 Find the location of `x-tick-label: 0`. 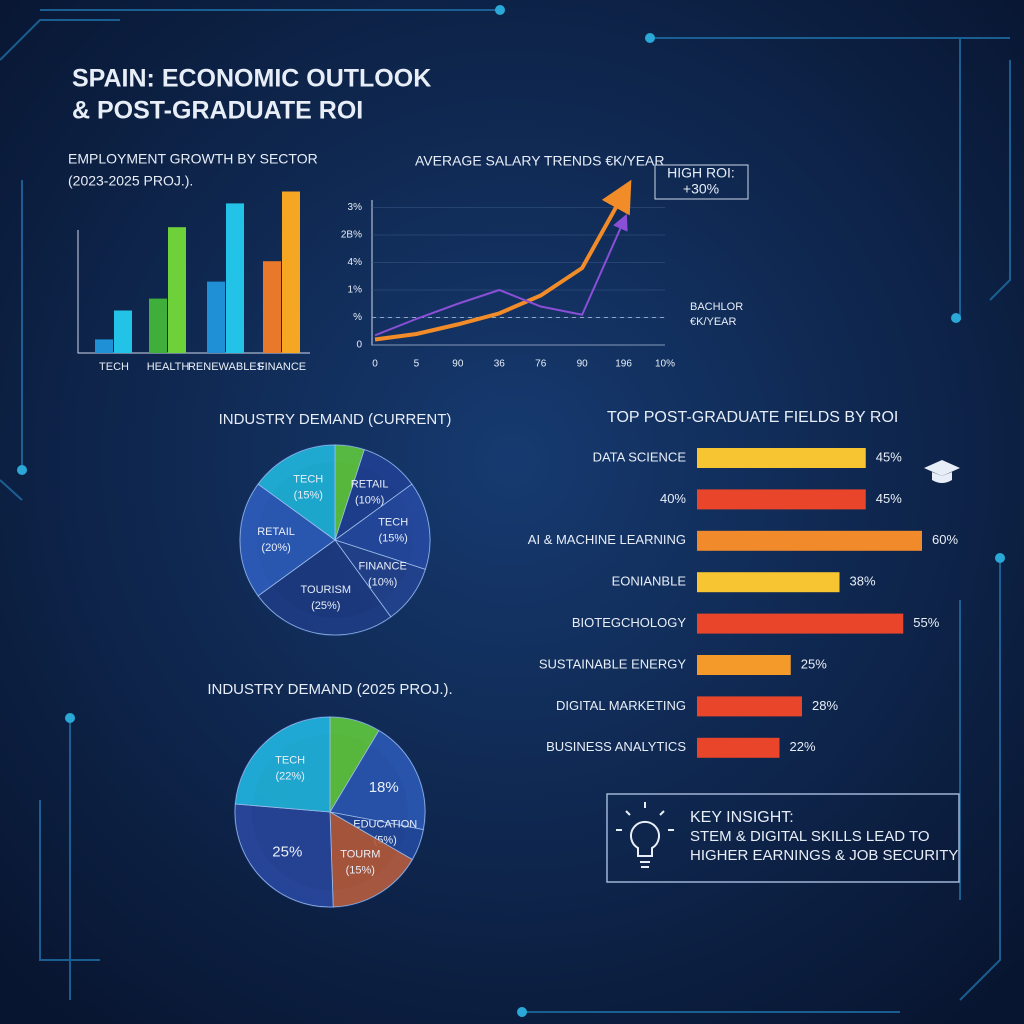

x-tick-label: 0 is located at coordinates (375, 364).